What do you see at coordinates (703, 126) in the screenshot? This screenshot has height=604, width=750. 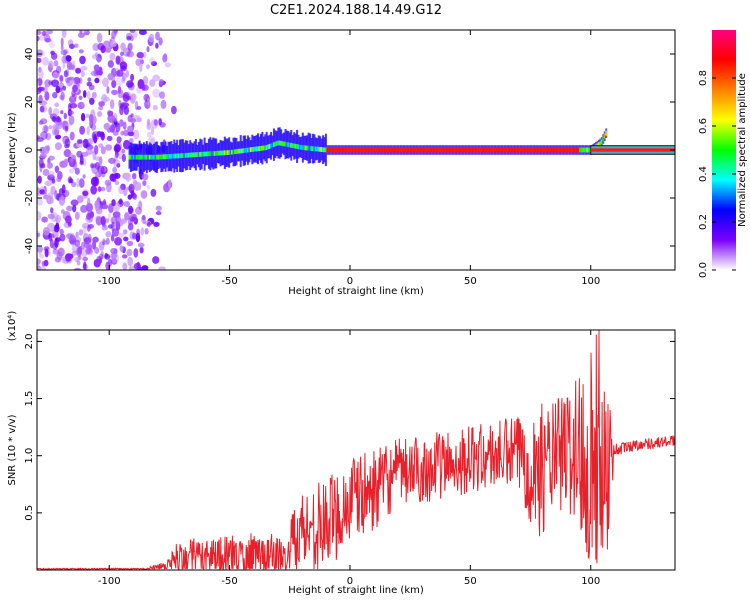 I see `colorbar-tick-label: 0.6` at bounding box center [703, 126].